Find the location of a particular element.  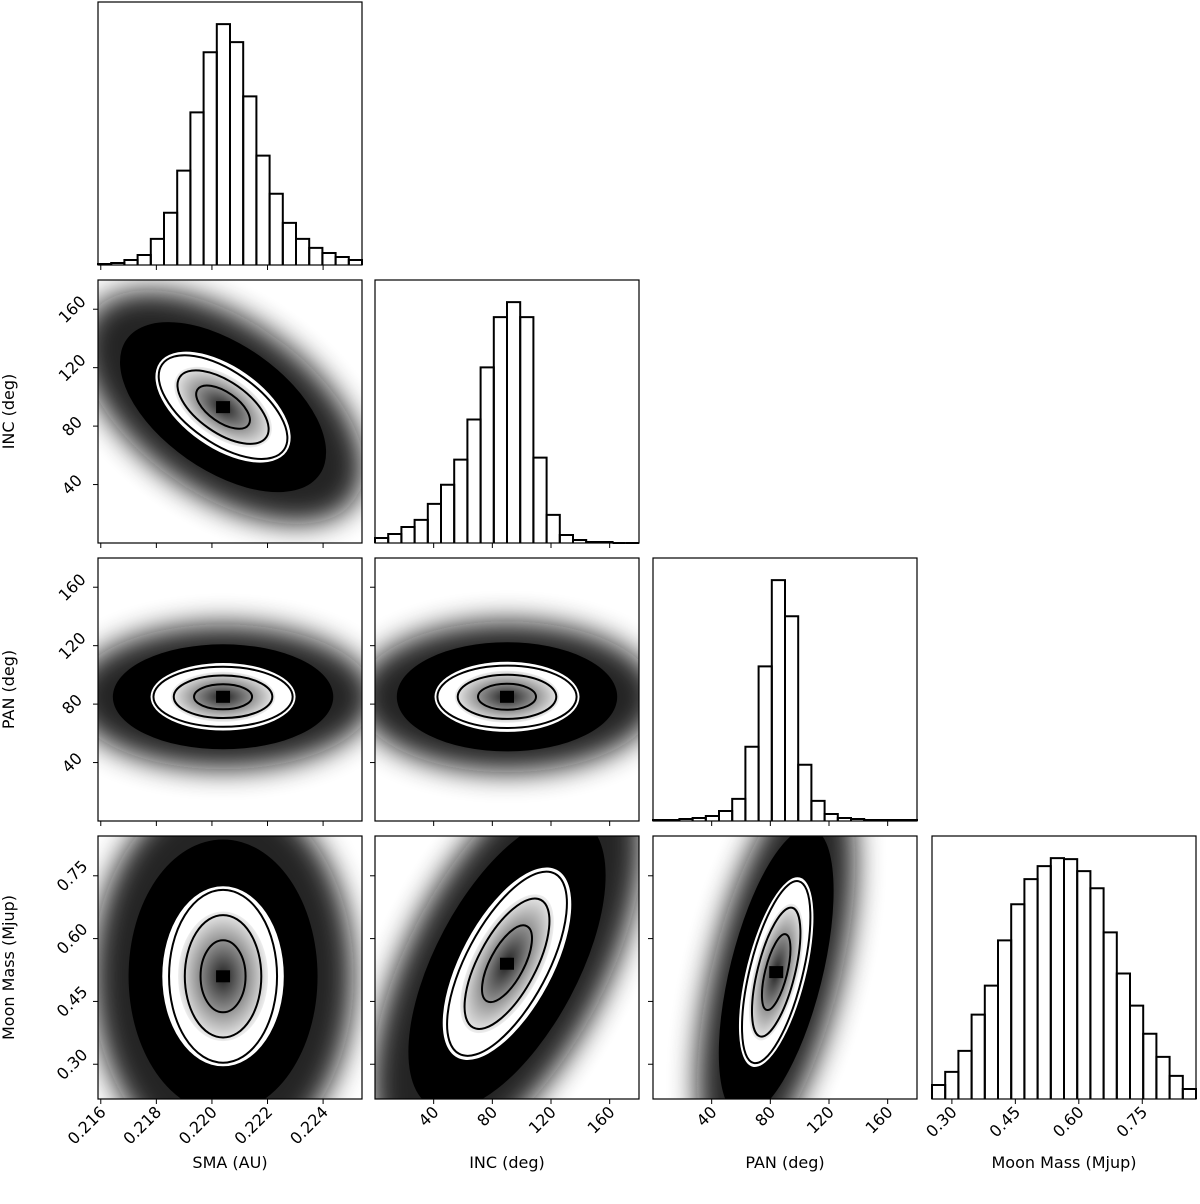

y-tick-label: 40 is located at coordinates (72, 763).